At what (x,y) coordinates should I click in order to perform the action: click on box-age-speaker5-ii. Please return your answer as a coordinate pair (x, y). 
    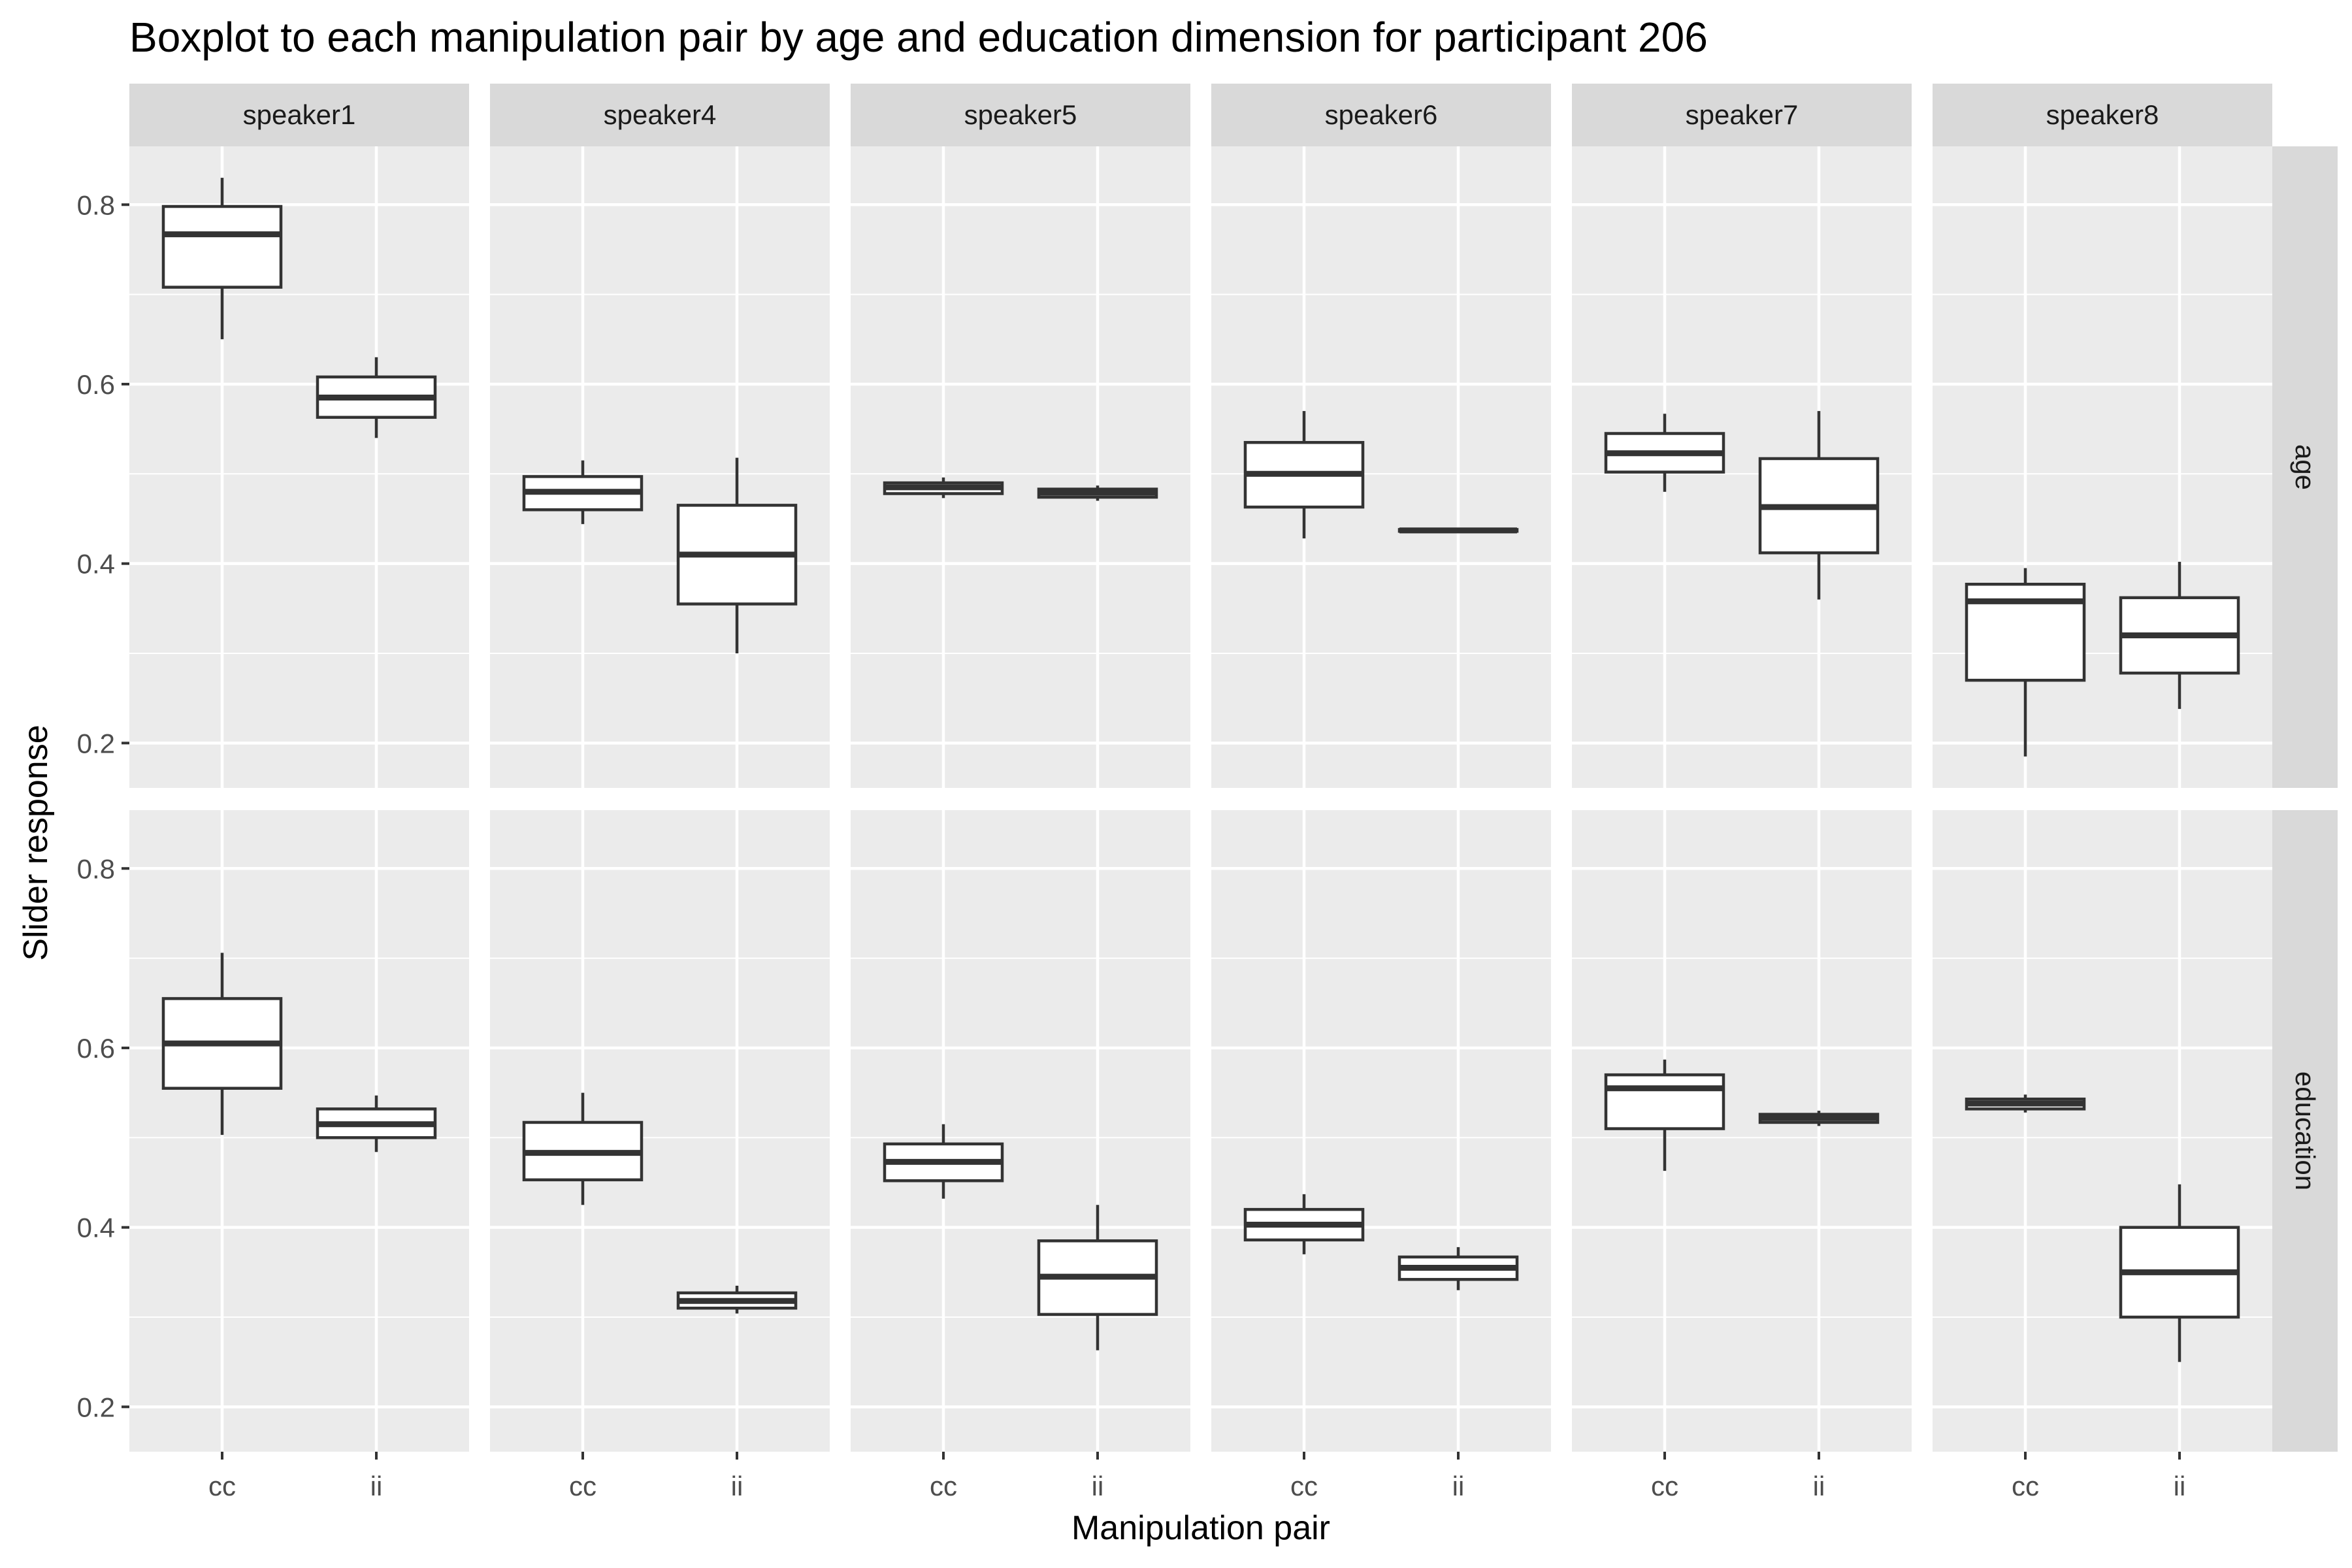
    Looking at the image, I should click on (1097, 493).